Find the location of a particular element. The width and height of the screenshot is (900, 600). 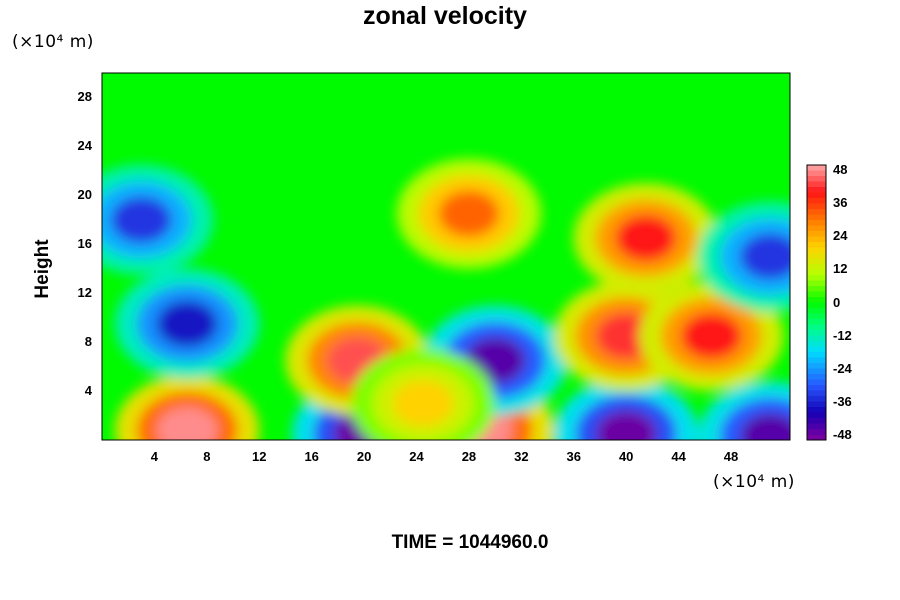

colorbar-tick-label: -24 is located at coordinates (842, 368).